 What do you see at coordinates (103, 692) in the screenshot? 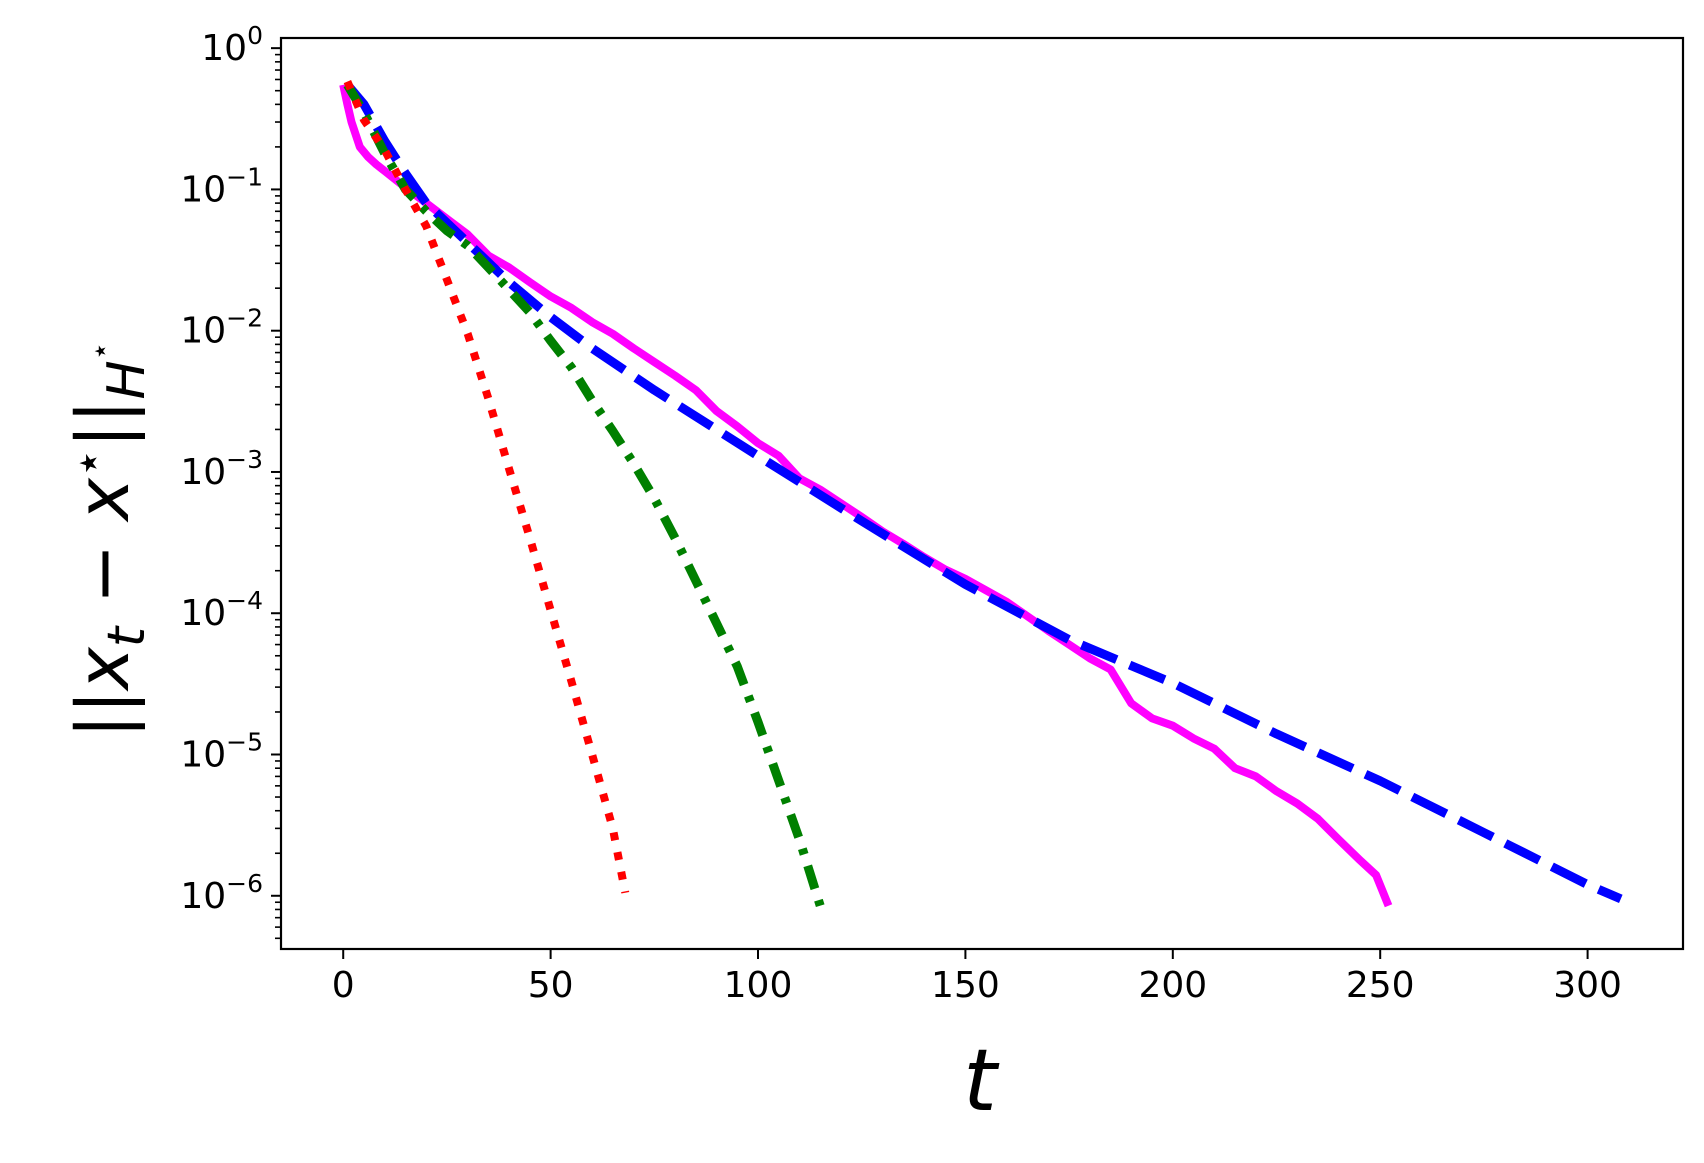
I see `y-label-norm-open: ||x` at bounding box center [103, 692].